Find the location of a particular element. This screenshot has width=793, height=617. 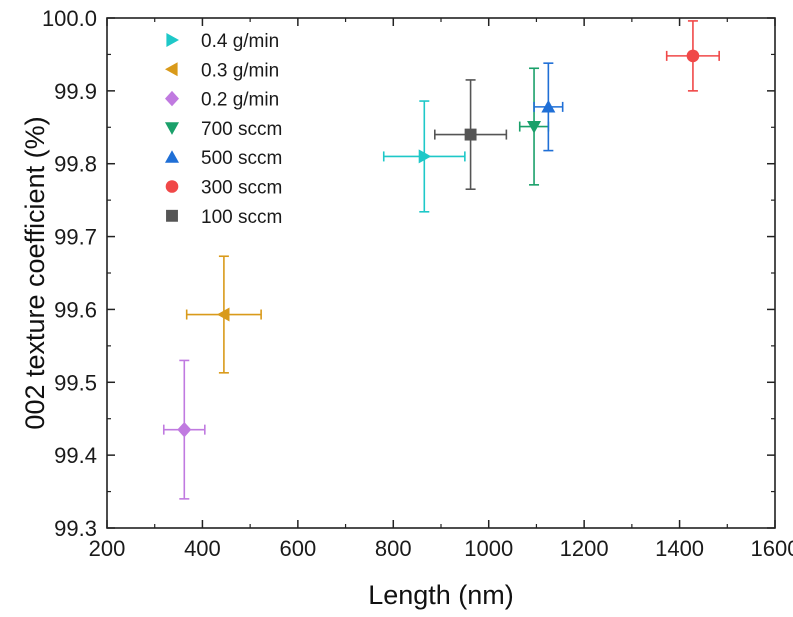

legend-item: 100 sccm is located at coordinates (224, 217).